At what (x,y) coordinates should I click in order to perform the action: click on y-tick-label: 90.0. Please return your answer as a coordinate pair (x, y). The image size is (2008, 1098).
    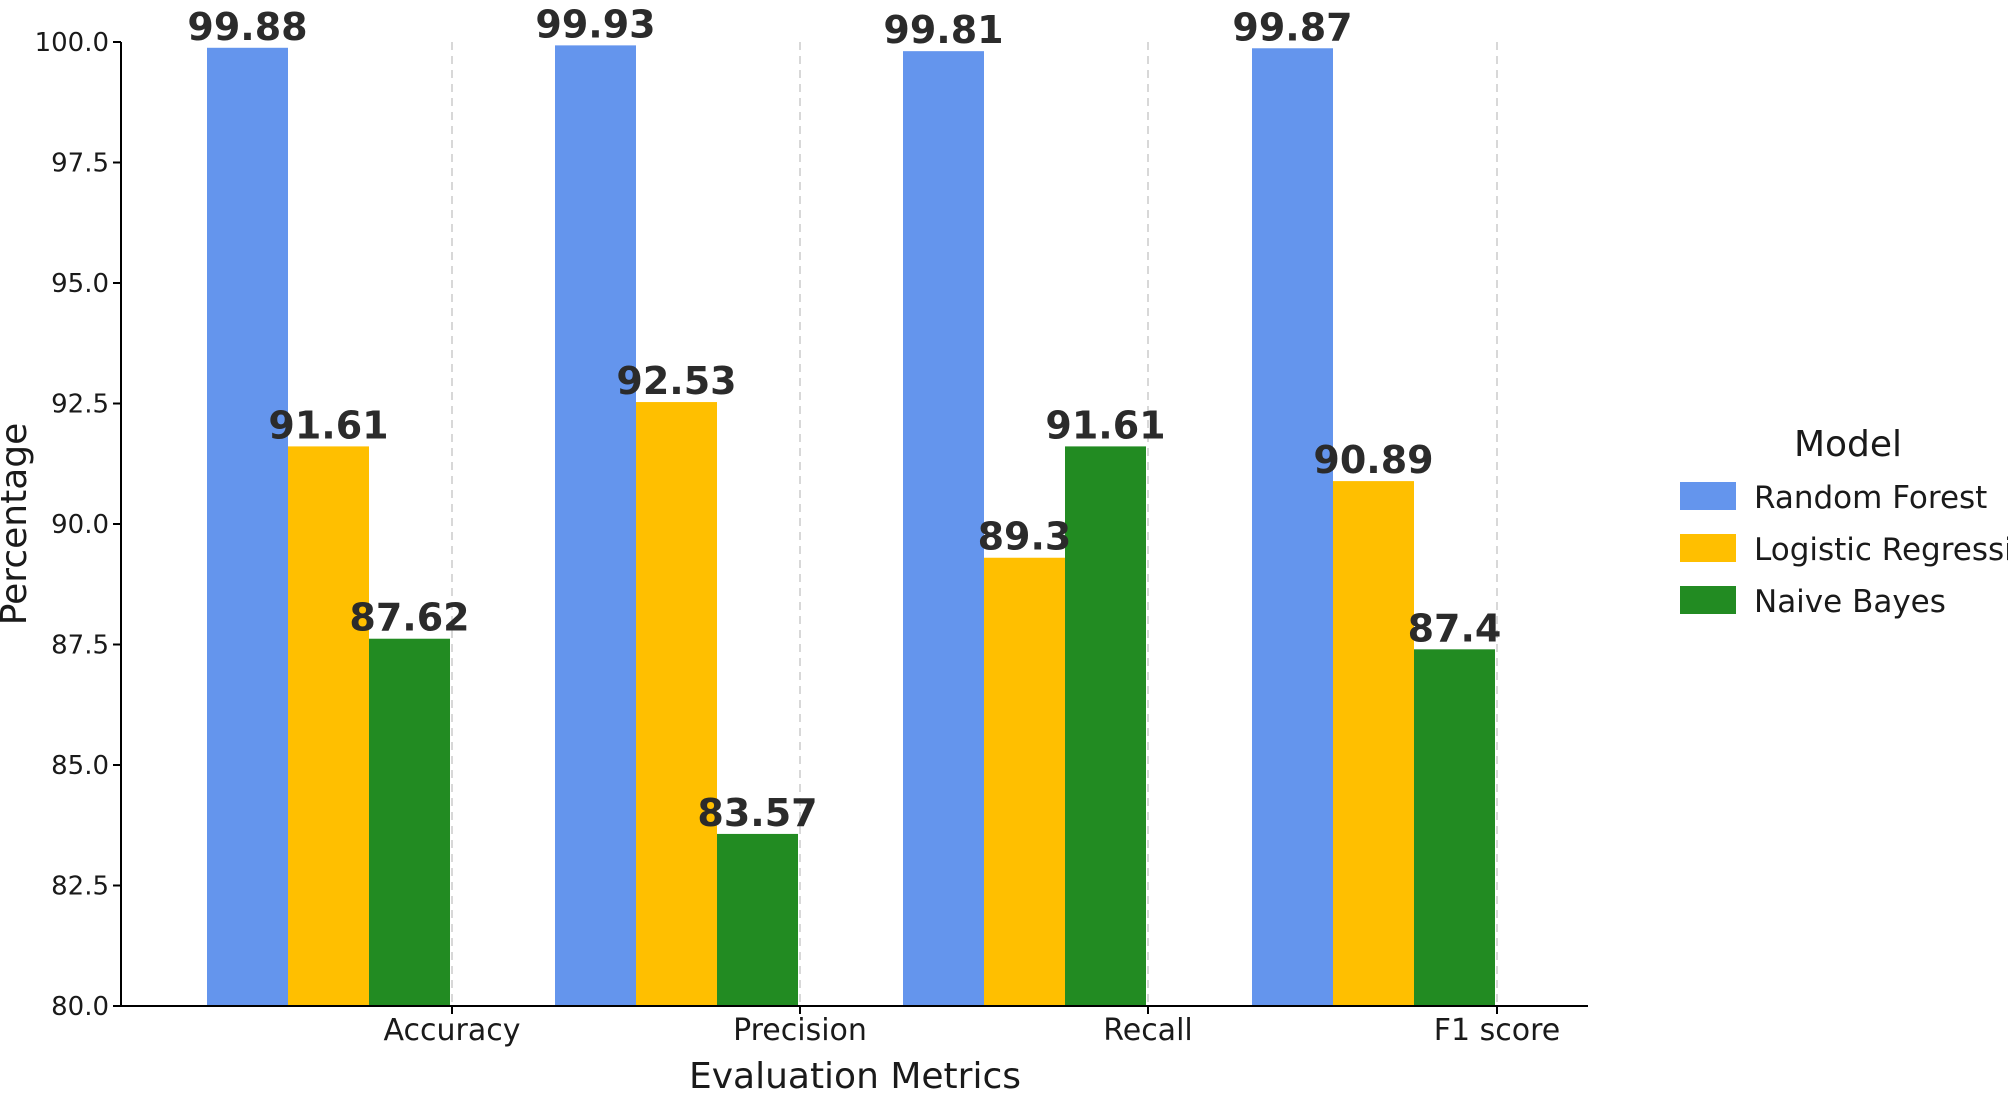
    Looking at the image, I should click on (80, 525).